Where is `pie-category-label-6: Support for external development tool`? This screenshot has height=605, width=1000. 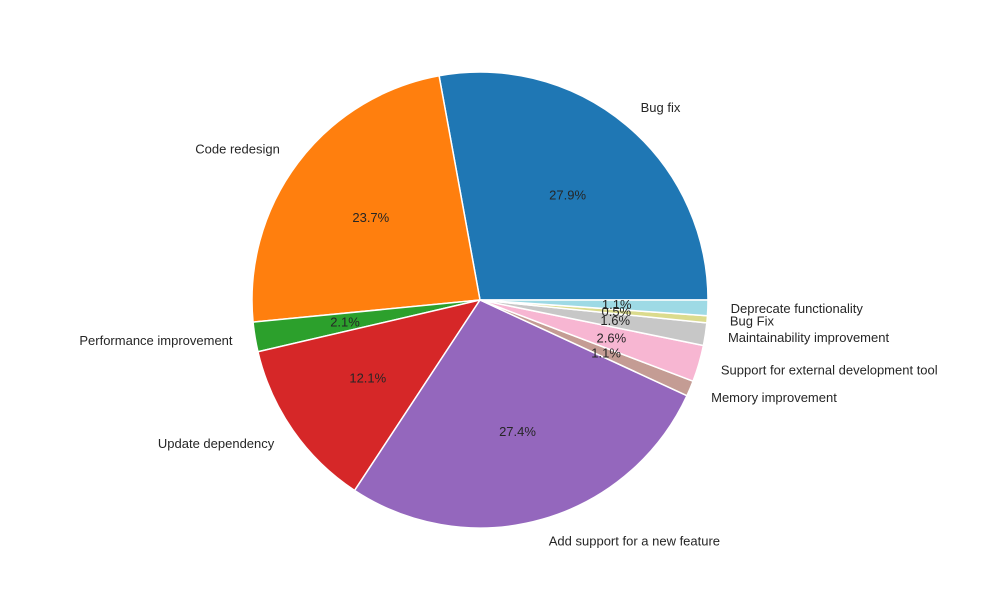
pie-category-label-6: Support for external development tool is located at coordinates (829, 369).